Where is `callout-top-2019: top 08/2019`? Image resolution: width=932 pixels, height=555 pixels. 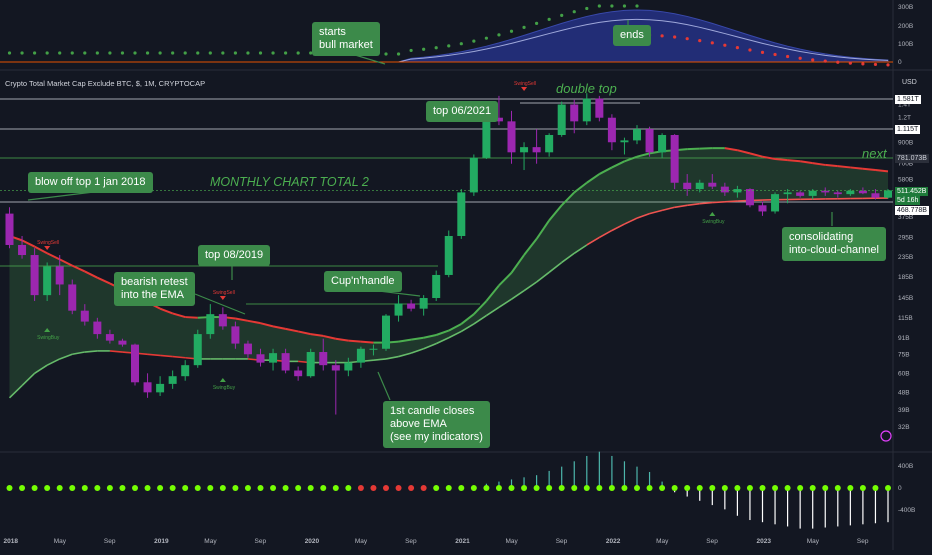
callout-top-2019: top 08/2019 is located at coordinates (234, 255).